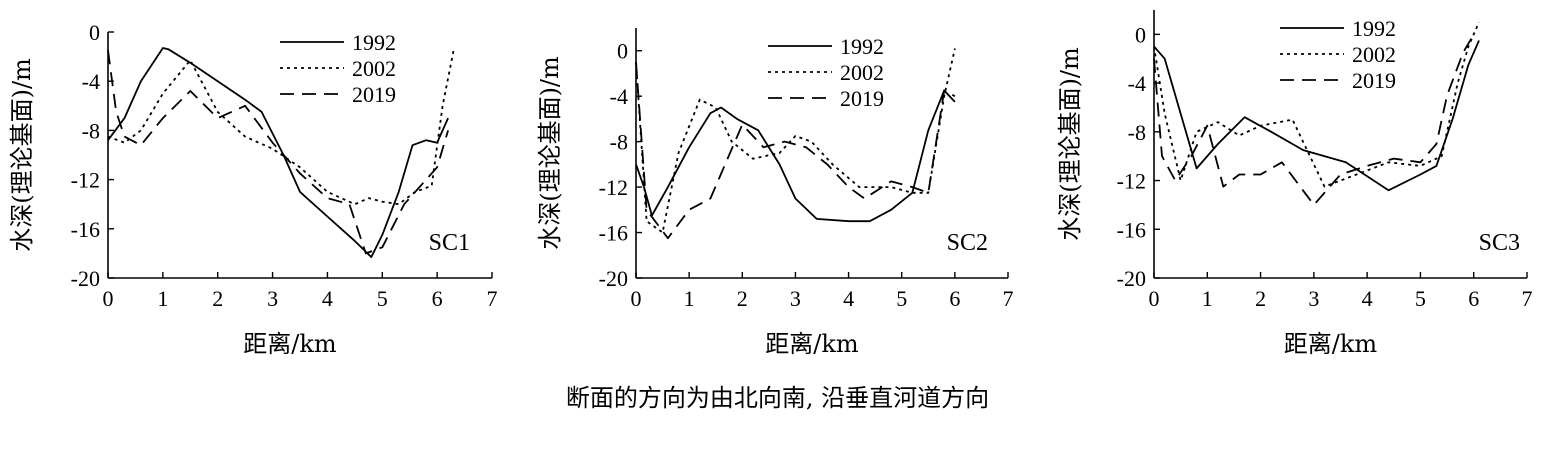  I want to click on panel-label: SC1, so click(449, 243).